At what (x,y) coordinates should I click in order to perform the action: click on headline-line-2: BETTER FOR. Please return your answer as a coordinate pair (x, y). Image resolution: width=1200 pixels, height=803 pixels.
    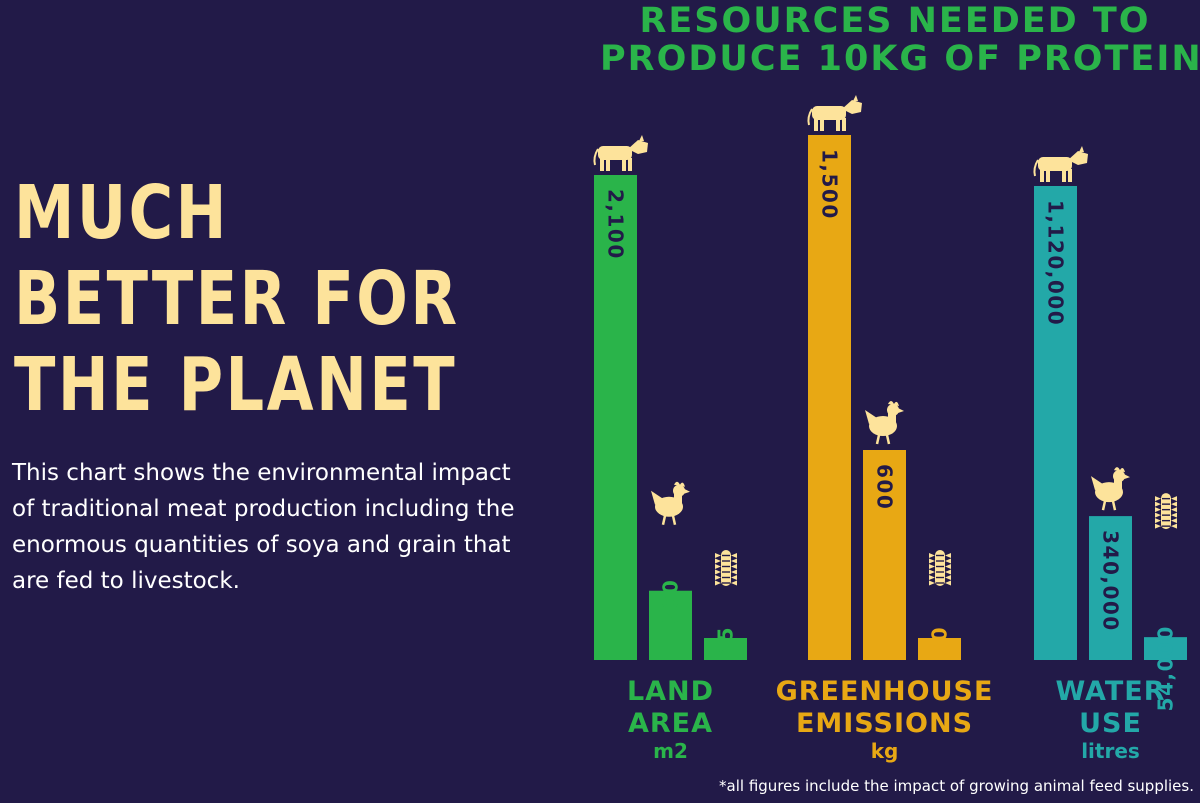
    Looking at the image, I should click on (237, 299).